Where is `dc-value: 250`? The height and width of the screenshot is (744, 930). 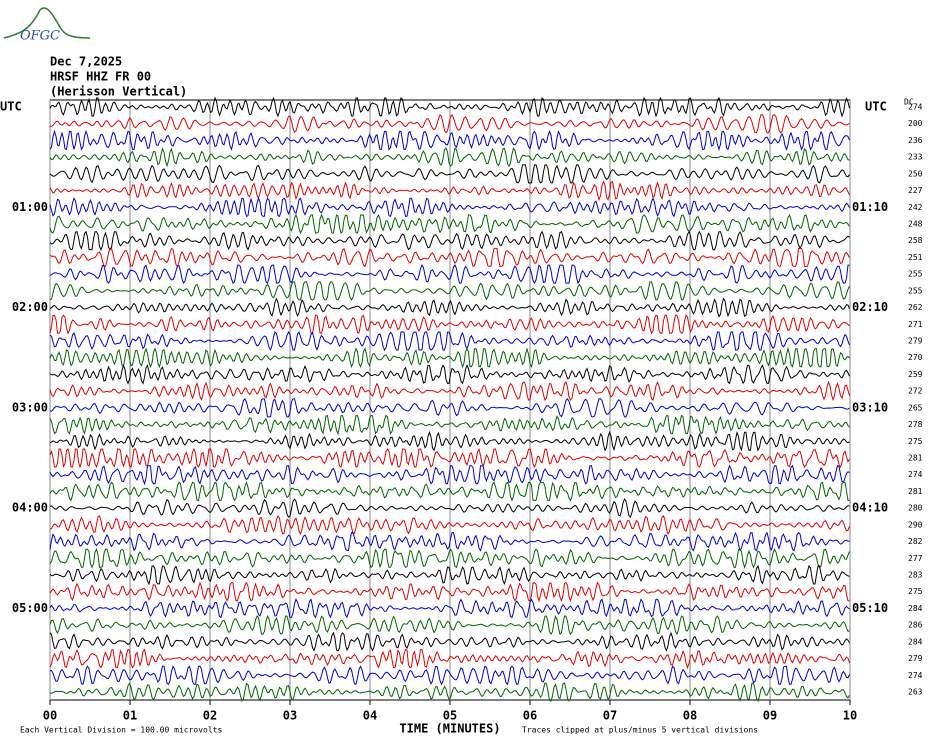 dc-value: 250 is located at coordinates (915, 173).